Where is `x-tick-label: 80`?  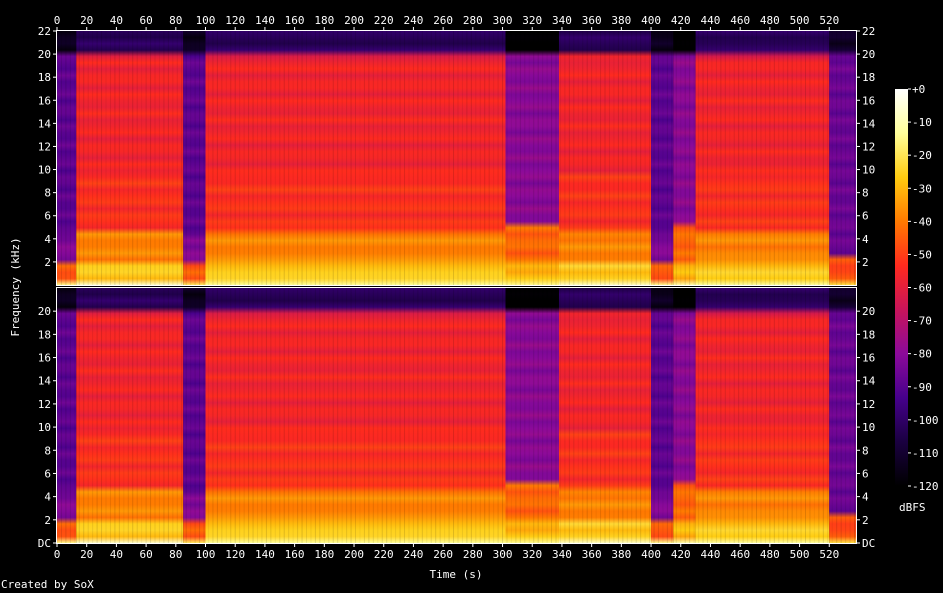
x-tick-label: 80 is located at coordinates (175, 20).